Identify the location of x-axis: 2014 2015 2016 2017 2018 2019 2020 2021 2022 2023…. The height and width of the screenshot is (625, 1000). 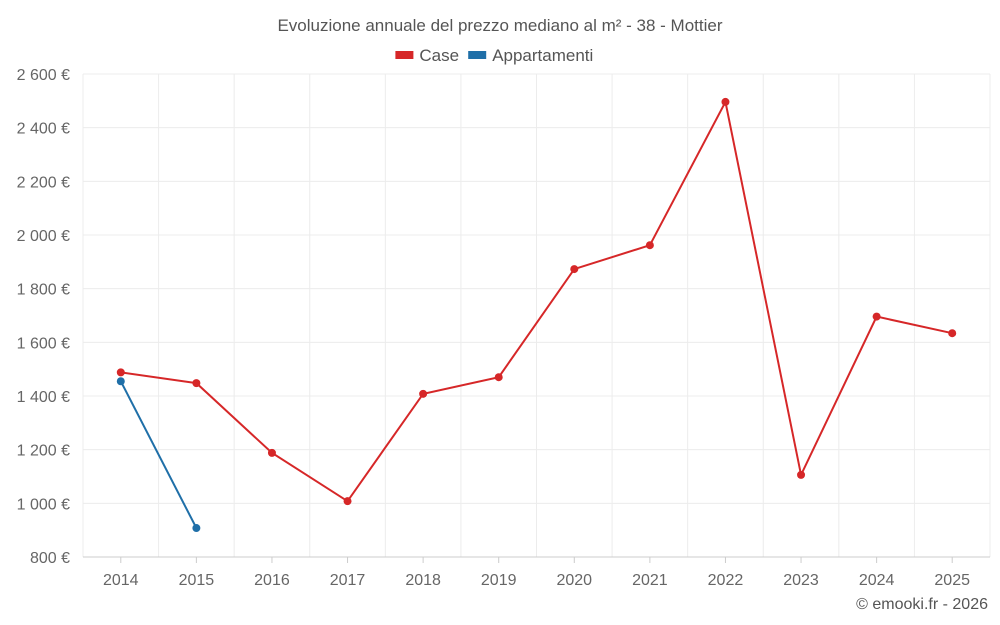
(536, 572).